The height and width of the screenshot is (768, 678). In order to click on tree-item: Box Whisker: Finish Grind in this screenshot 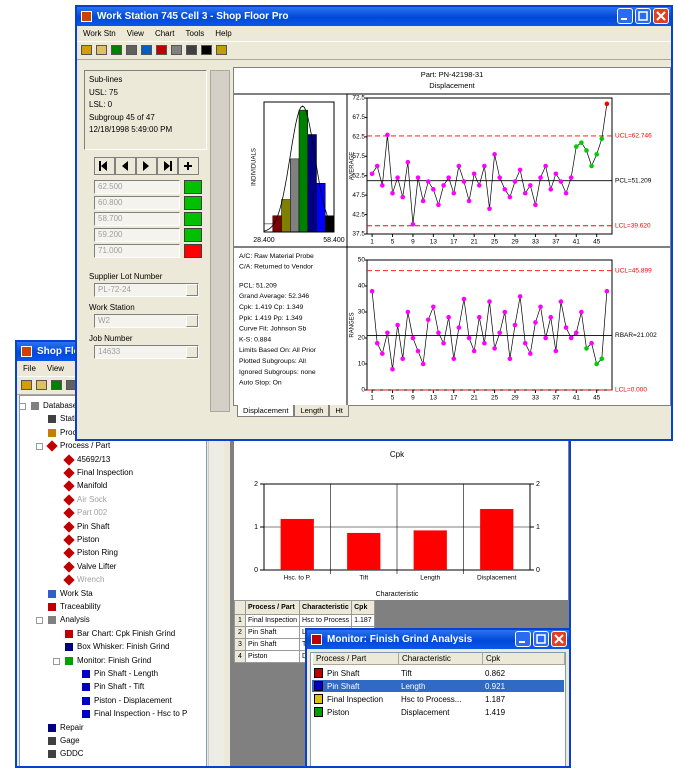, I will do `click(123, 647)`.